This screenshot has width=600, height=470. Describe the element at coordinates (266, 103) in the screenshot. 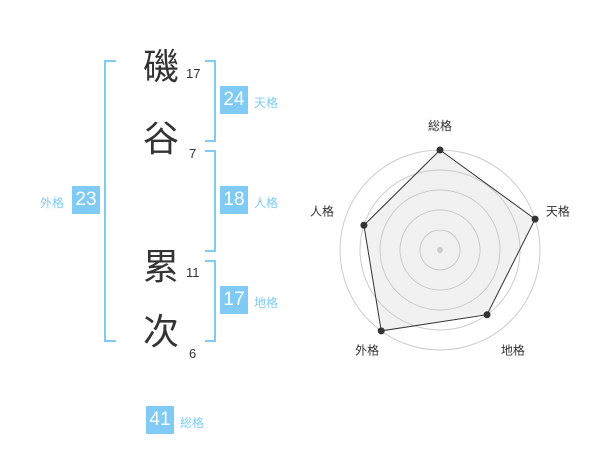

I see `tenkaku-label: 天格` at that location.